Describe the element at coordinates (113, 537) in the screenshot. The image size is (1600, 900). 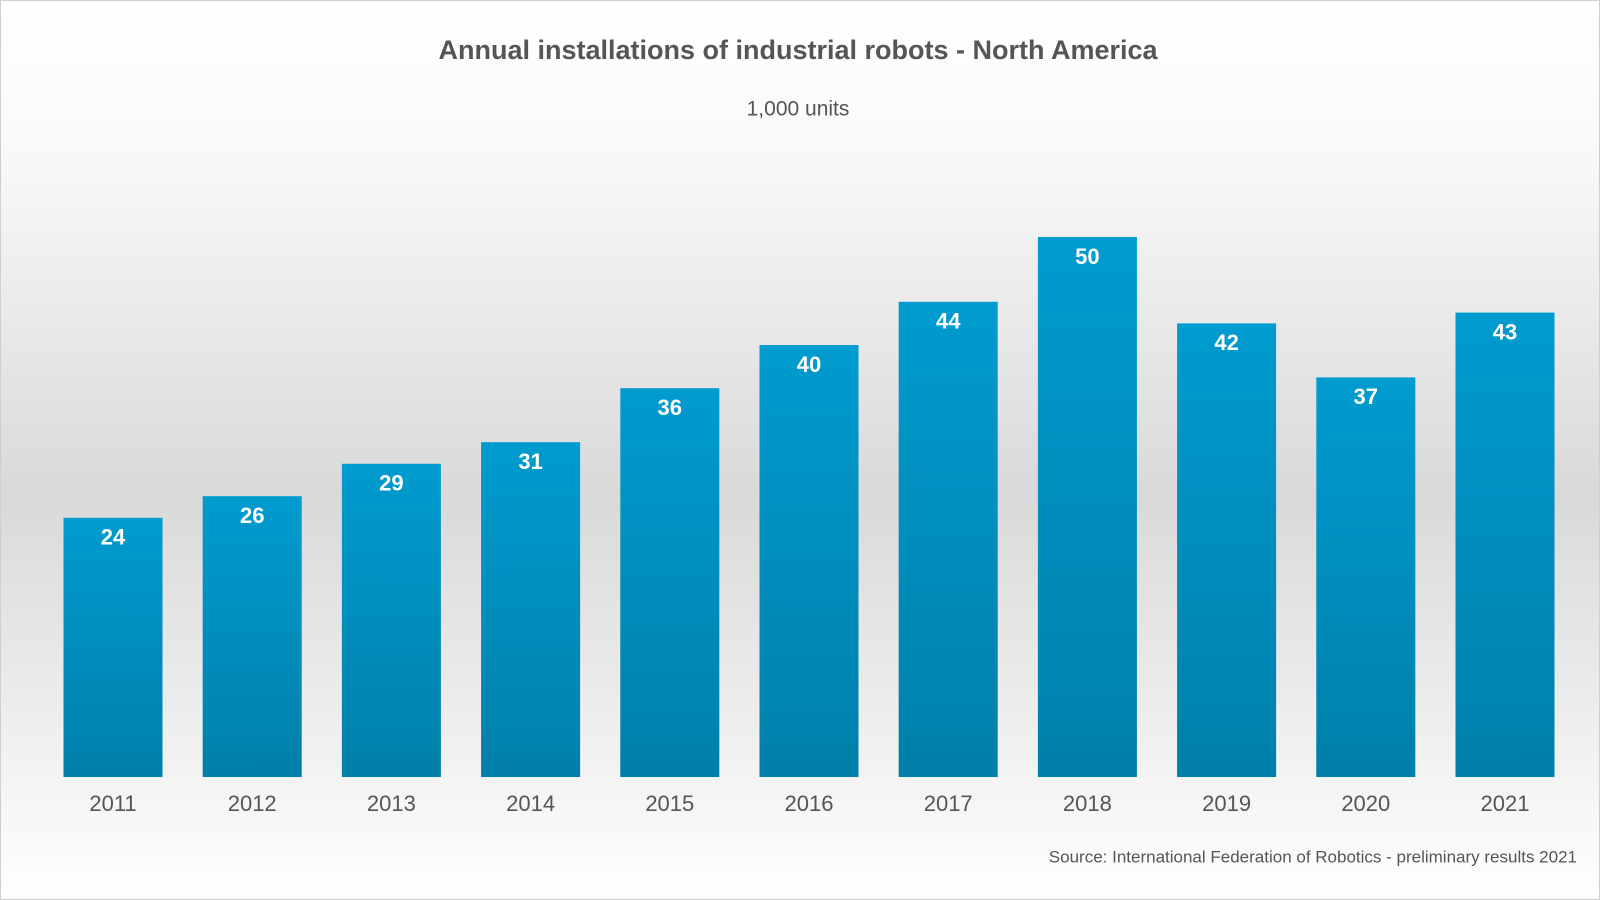
I see `value-label: 24` at that location.